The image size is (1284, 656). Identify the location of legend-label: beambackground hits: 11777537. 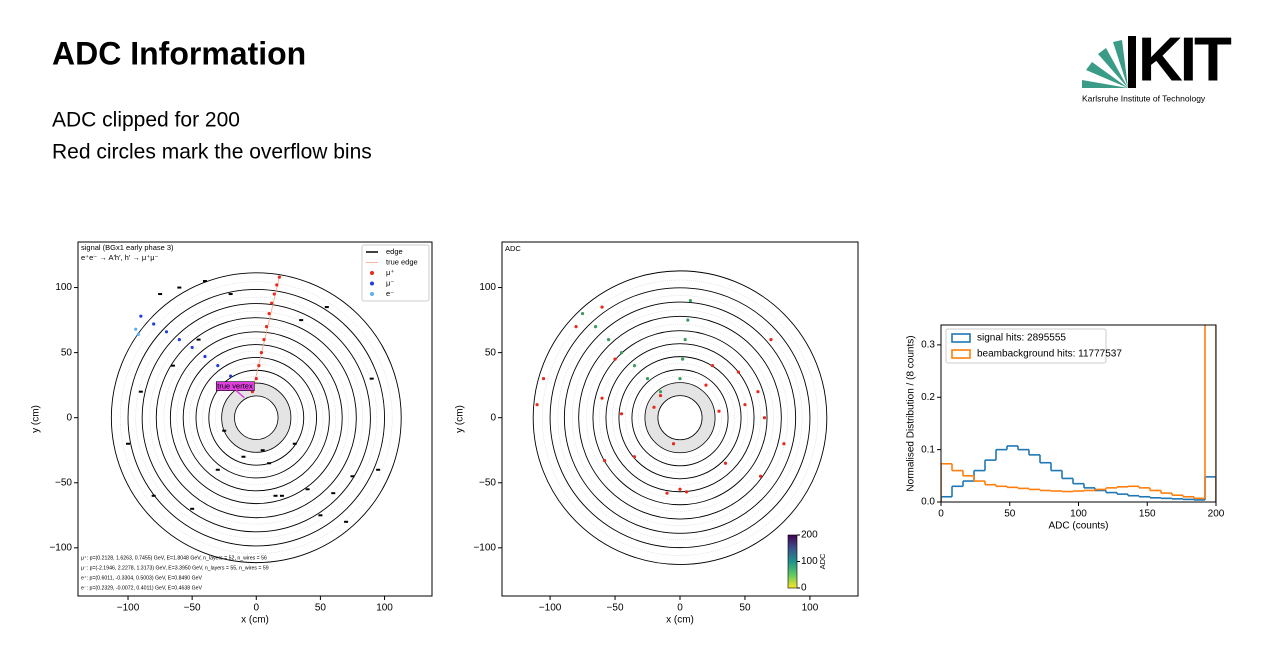
(1049, 354).